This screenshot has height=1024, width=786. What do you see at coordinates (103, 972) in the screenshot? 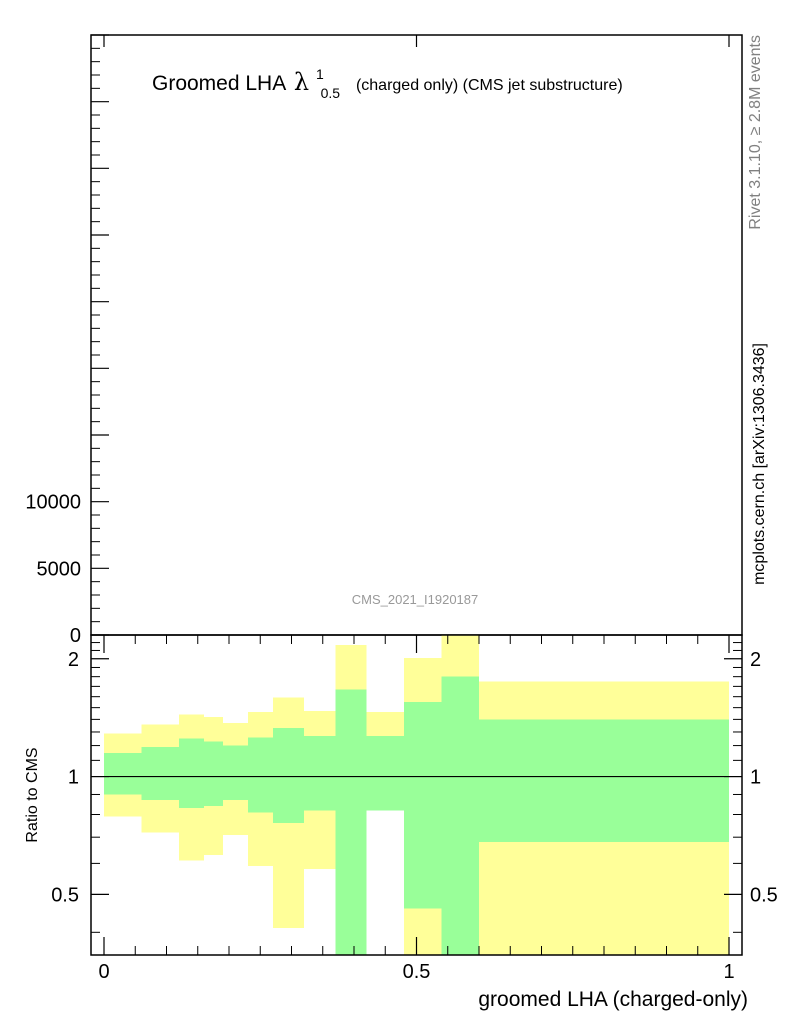
I see `ratio-x-tick-label: 0` at bounding box center [103, 972].